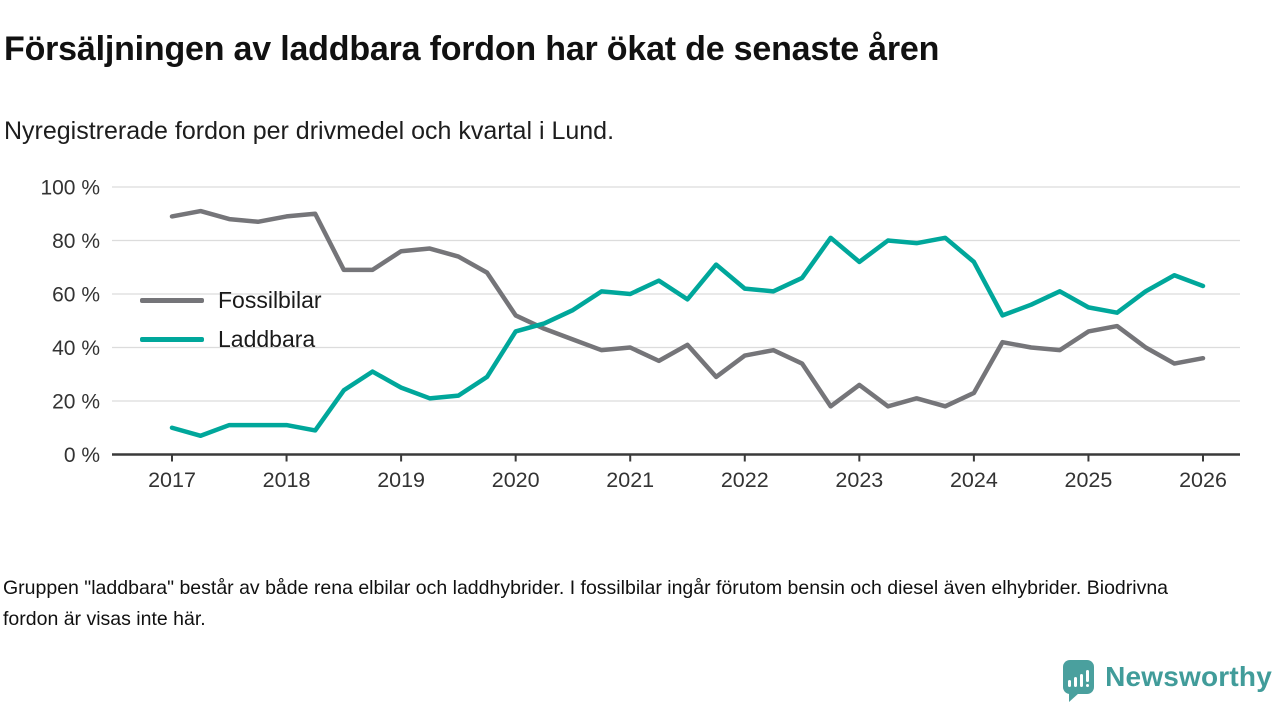 The width and height of the screenshot is (1280, 720). What do you see at coordinates (1188, 676) in the screenshot?
I see `brand-name: Newsworthy` at bounding box center [1188, 676].